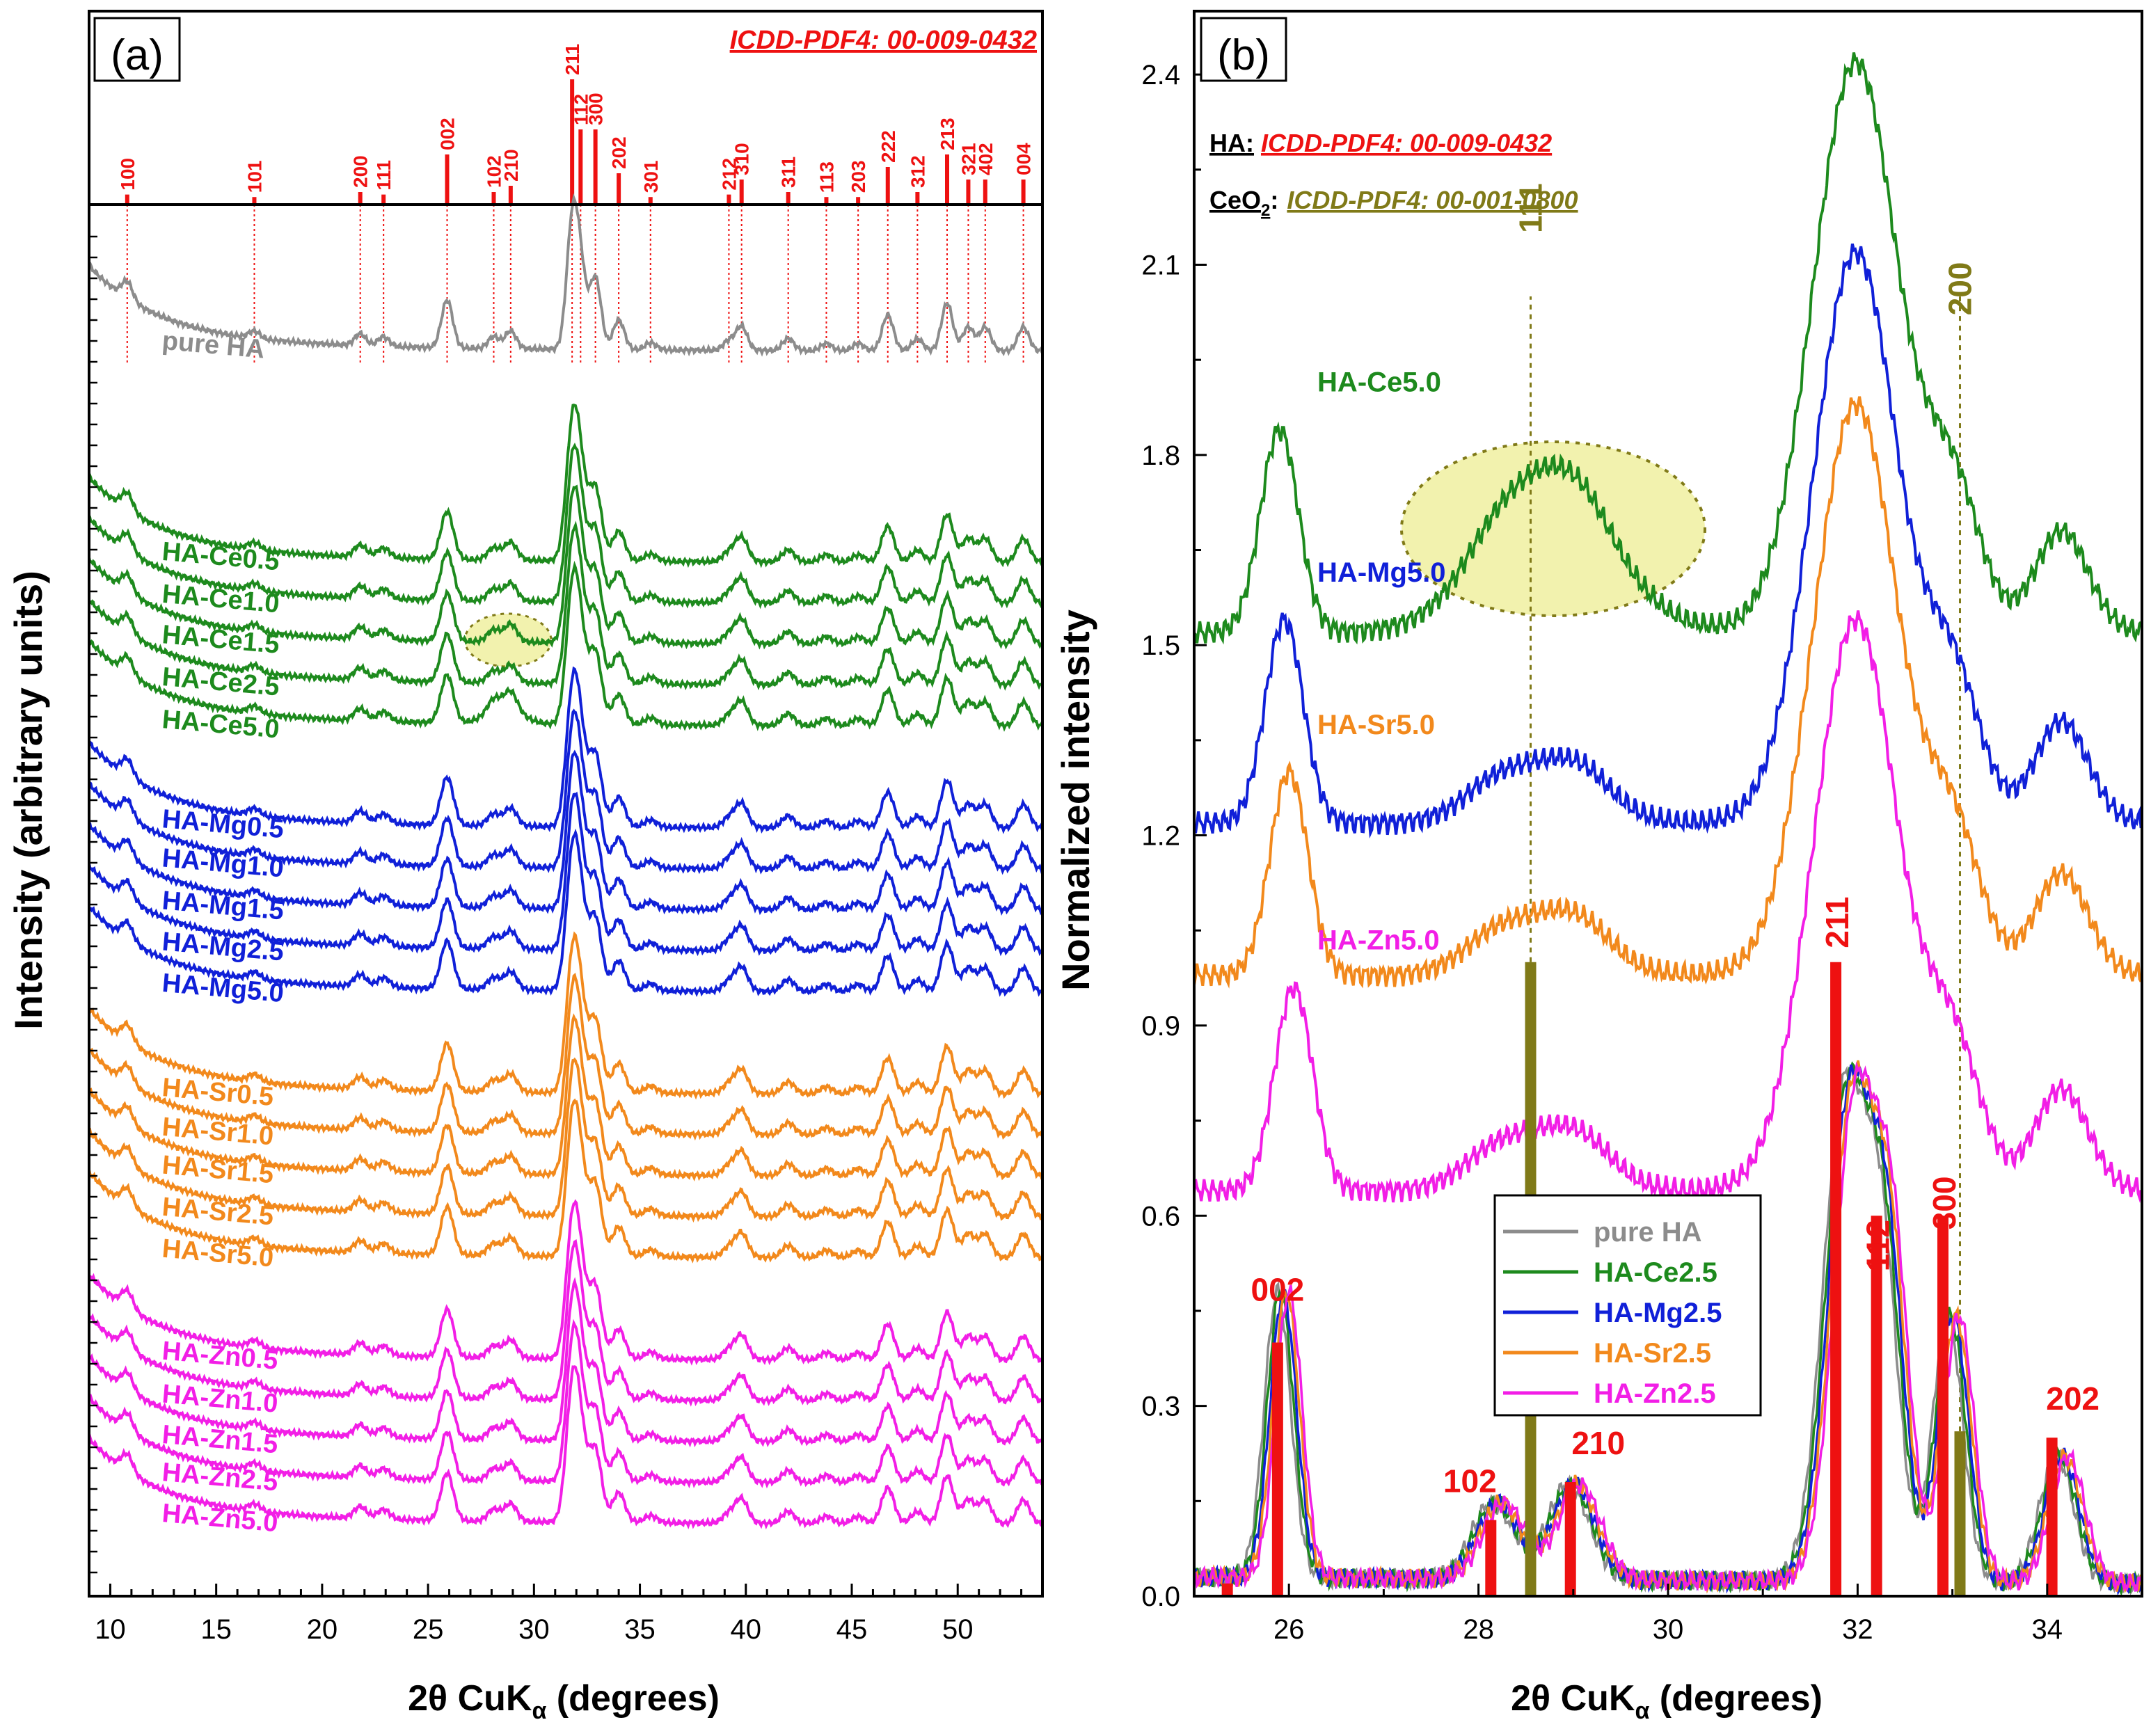  I want to click on panel-a-x-axis-label-sub: α, so click(539, 1711).